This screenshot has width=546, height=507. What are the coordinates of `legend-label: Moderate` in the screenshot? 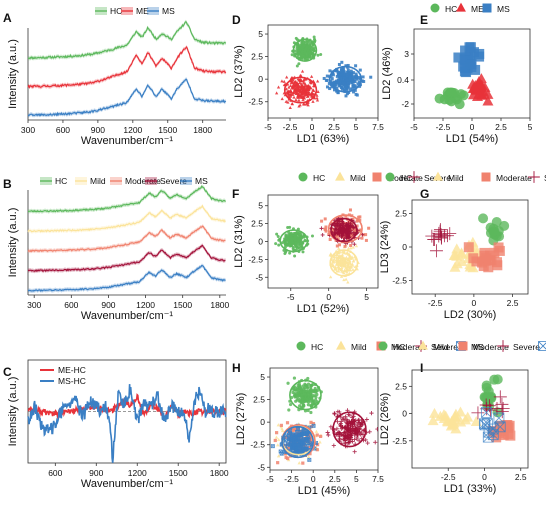 It's located at (409, 347).